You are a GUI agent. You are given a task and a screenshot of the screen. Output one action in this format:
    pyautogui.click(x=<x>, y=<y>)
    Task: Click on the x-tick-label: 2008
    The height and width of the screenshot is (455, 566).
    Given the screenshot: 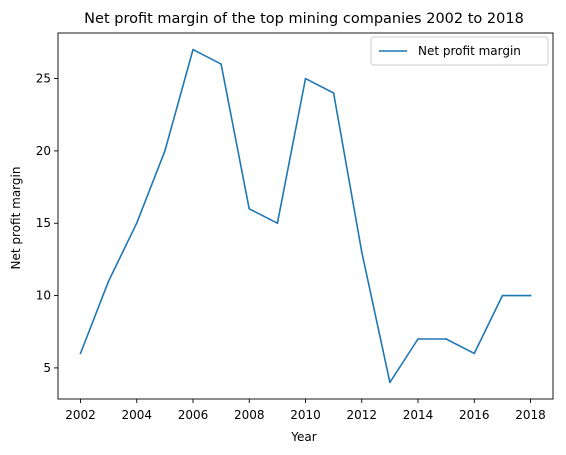 What is the action you would take?
    pyautogui.click(x=249, y=415)
    